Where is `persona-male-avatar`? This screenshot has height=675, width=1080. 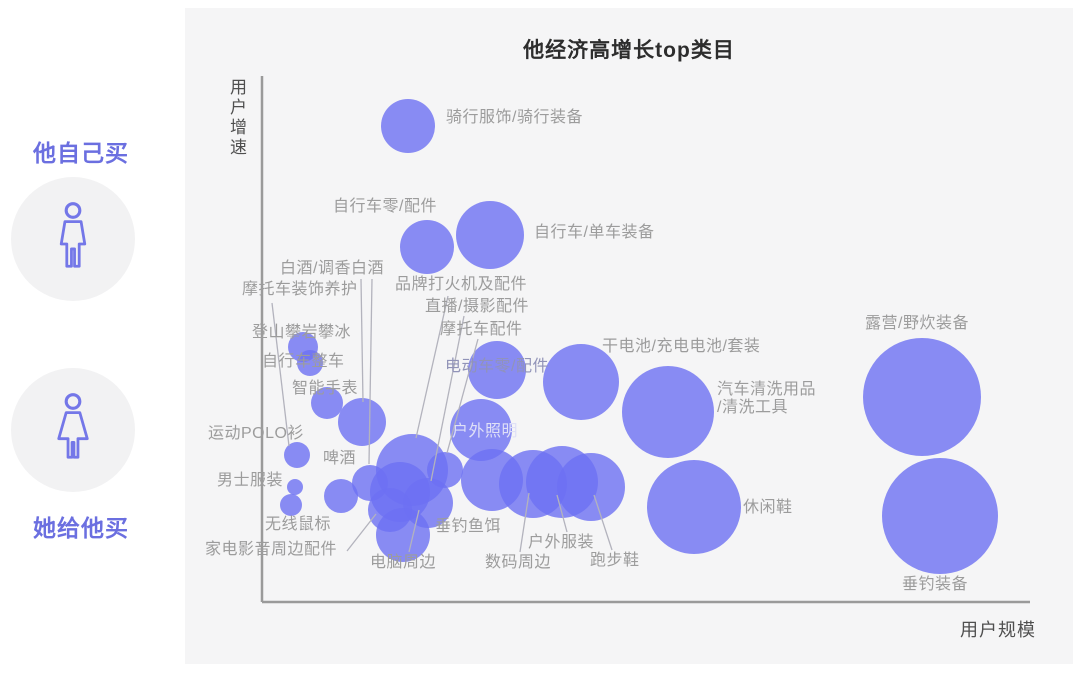
persona-male-avatar is located at coordinates (73, 239).